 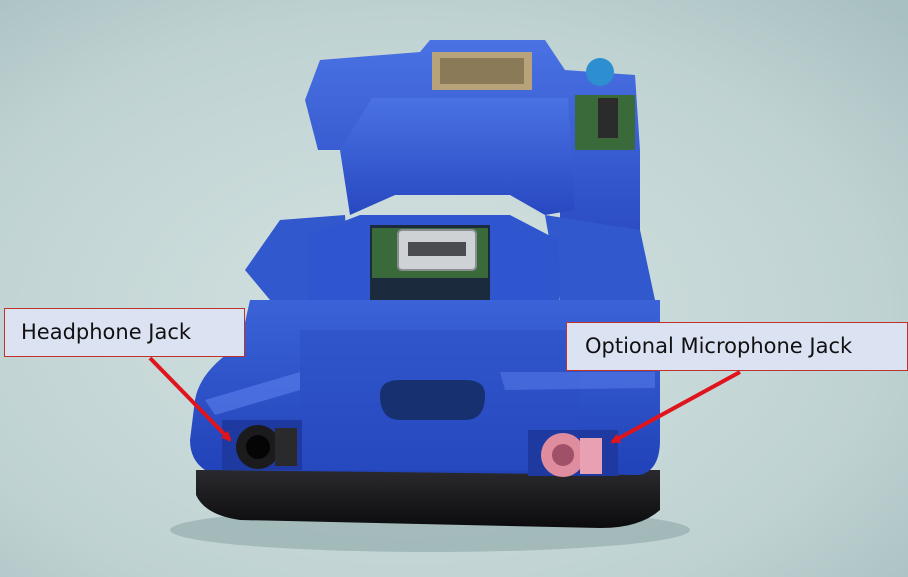 I want to click on left-highlight, so click(x=252, y=393).